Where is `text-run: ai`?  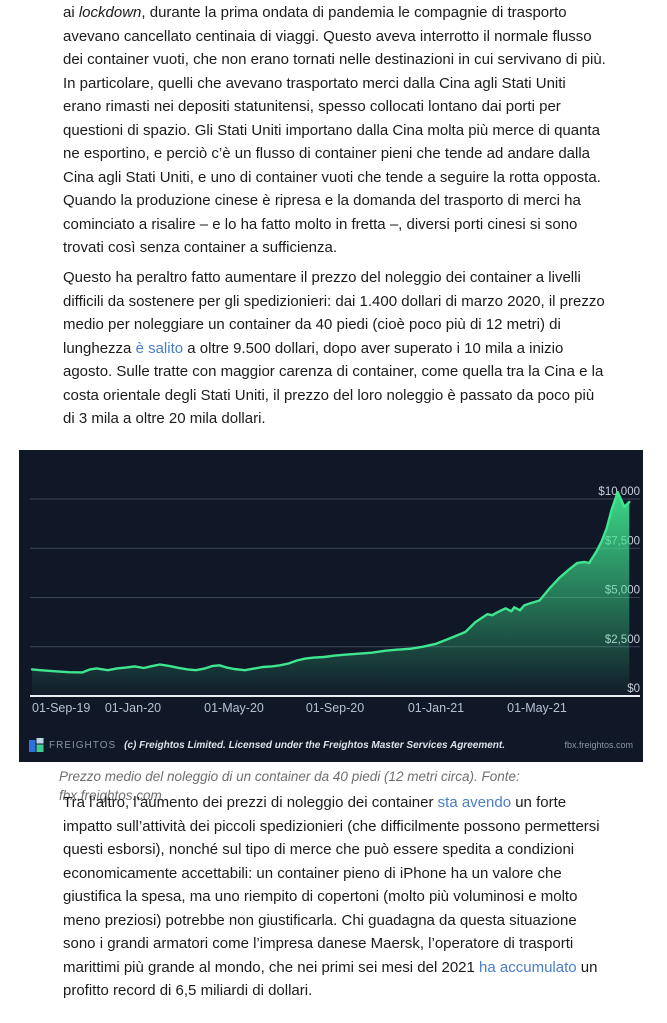 text-run: ai is located at coordinates (71, 12).